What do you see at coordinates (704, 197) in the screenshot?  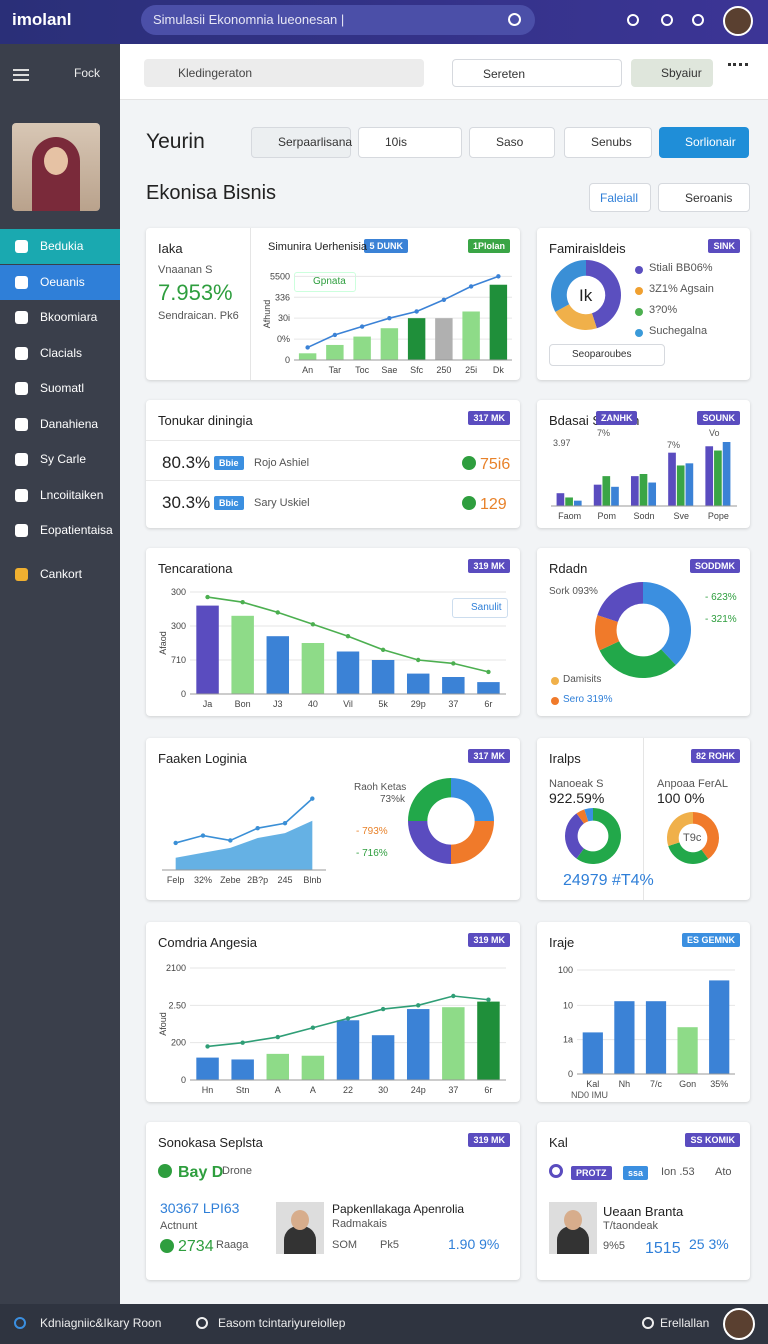 I see `section-select: Seroanis` at bounding box center [704, 197].